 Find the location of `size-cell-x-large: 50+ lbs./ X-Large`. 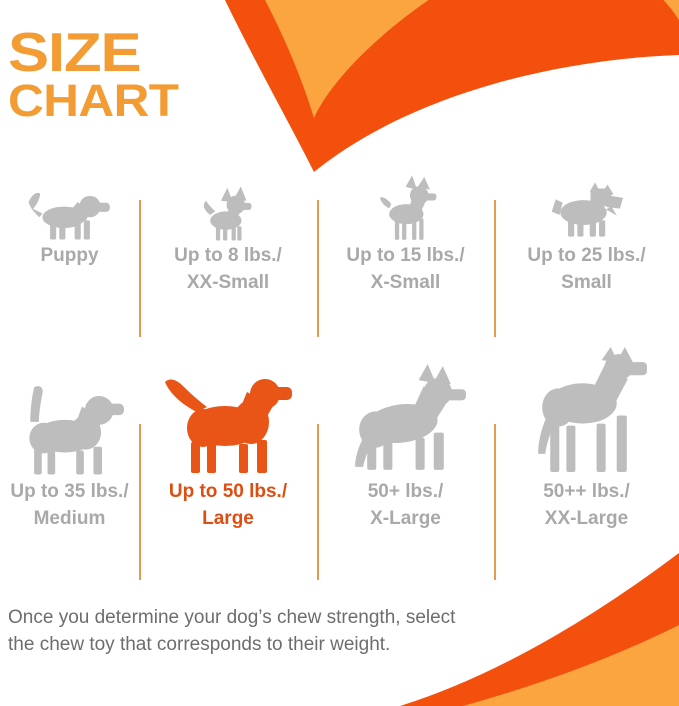

size-cell-x-large: 50+ lbs./ X-Large is located at coordinates (405, 436).